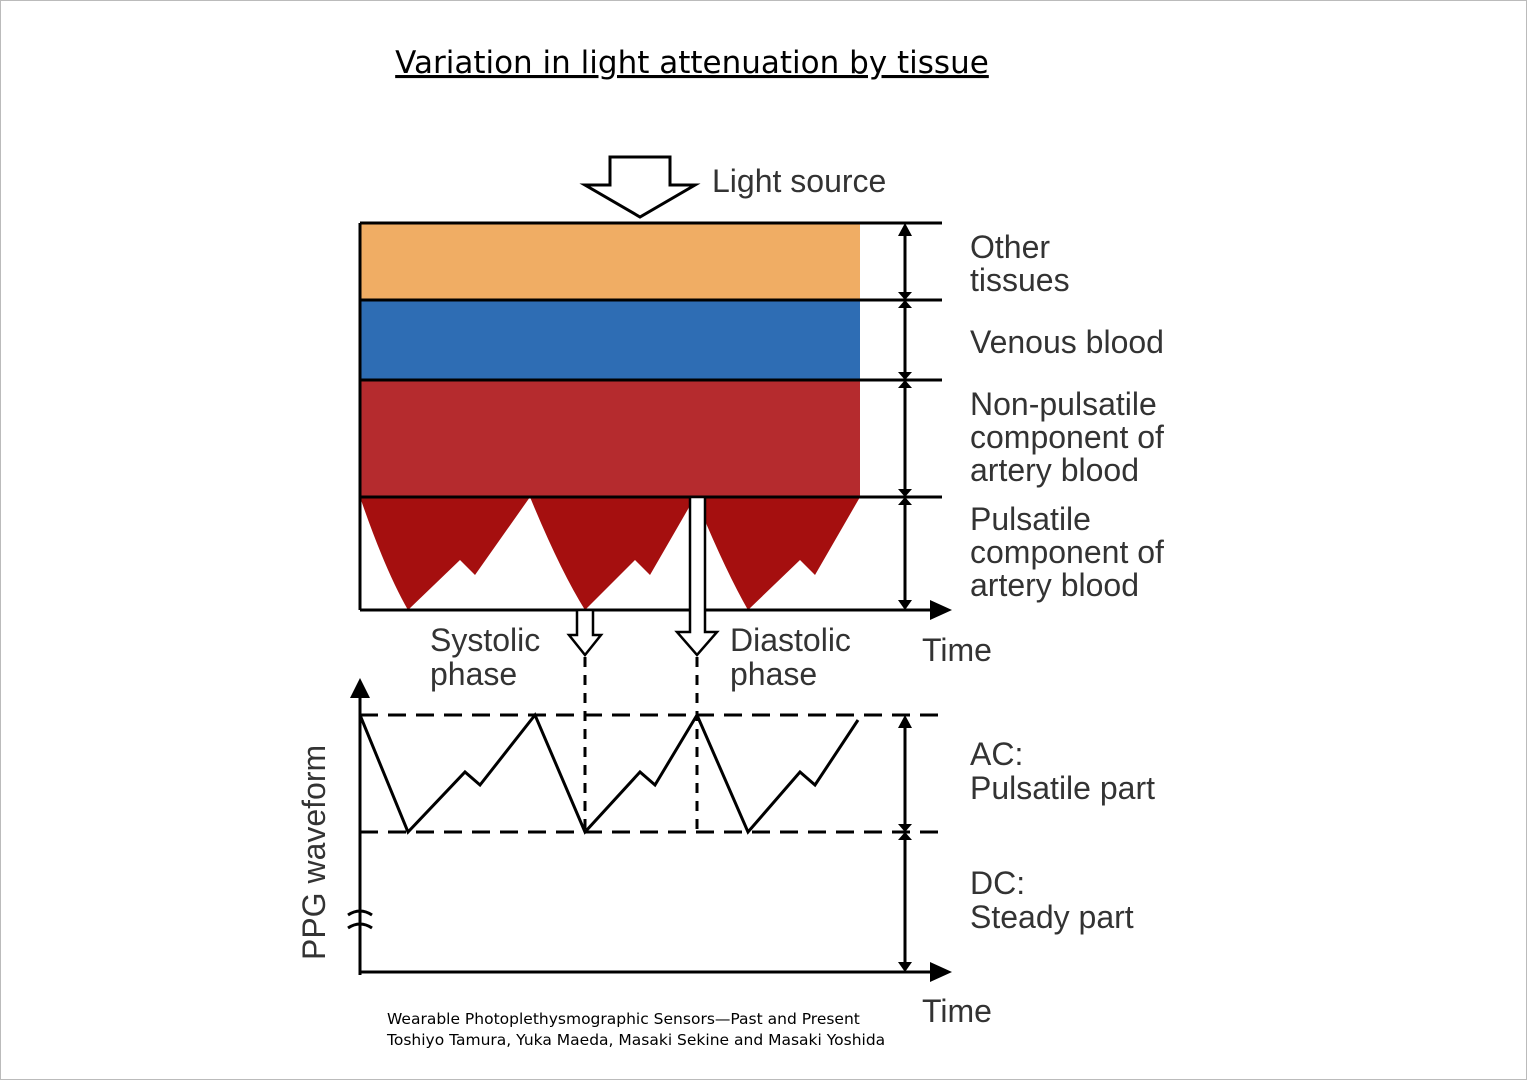  What do you see at coordinates (1067, 342) in the screenshot?
I see `layer-label: Venous blood` at bounding box center [1067, 342].